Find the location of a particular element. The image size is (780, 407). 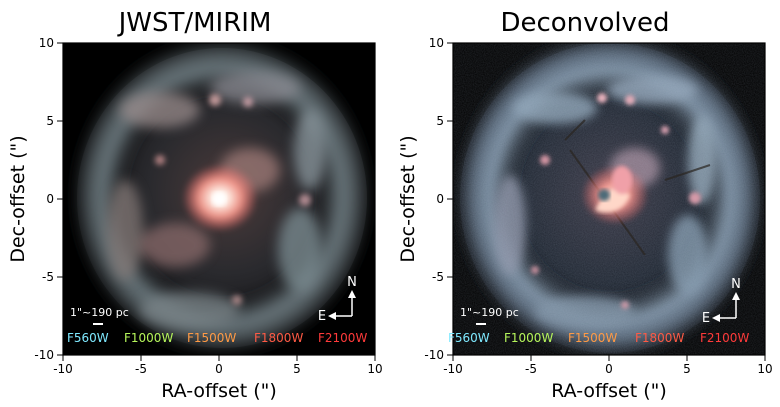

panel-title: JWST/MIRIM is located at coordinates (195, 23).